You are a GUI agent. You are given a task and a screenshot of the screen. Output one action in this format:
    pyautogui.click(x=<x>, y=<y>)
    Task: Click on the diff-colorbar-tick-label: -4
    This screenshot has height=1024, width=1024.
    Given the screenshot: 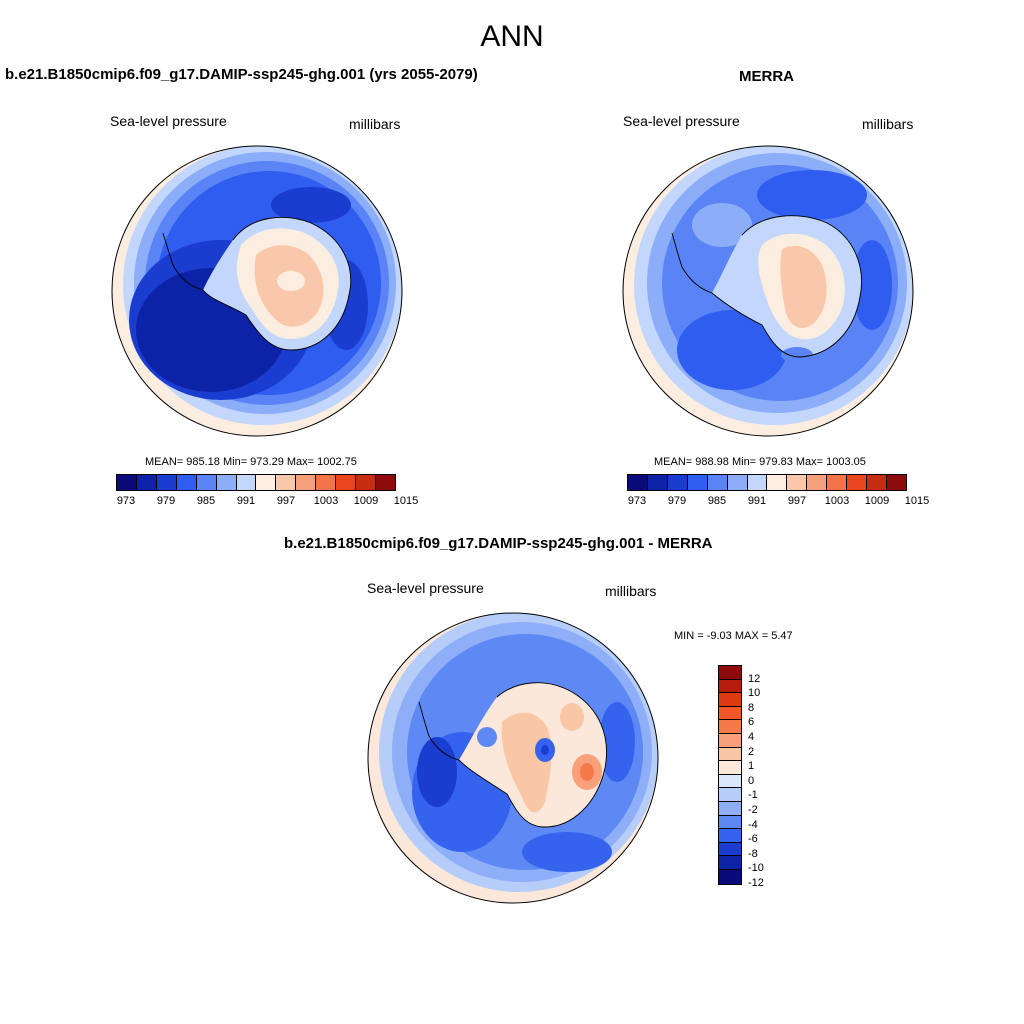 What is the action you would take?
    pyautogui.click(x=753, y=824)
    